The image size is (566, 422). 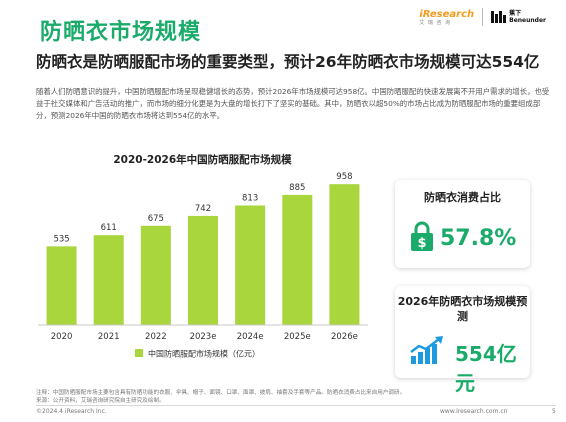 I want to click on beneunder-logo-icon, so click(x=499, y=17).